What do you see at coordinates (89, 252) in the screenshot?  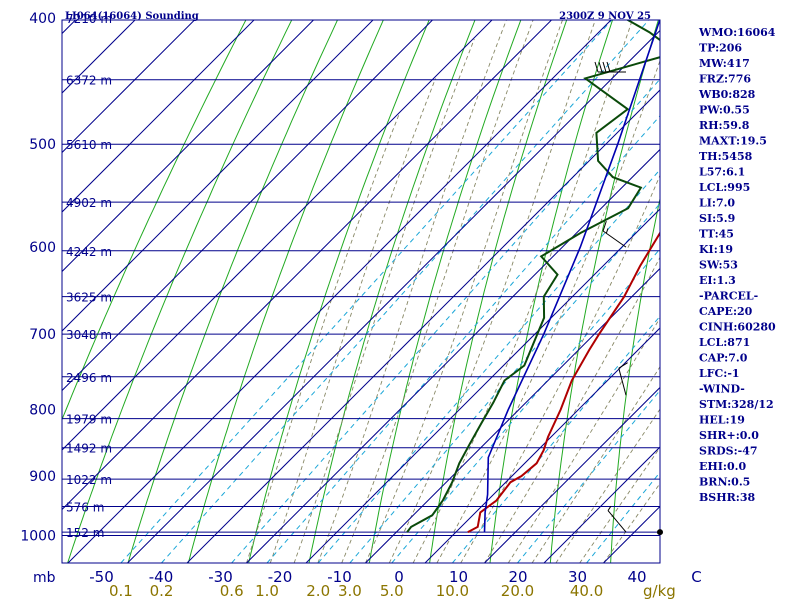 I see `height-label: 4242 m` at bounding box center [89, 252].